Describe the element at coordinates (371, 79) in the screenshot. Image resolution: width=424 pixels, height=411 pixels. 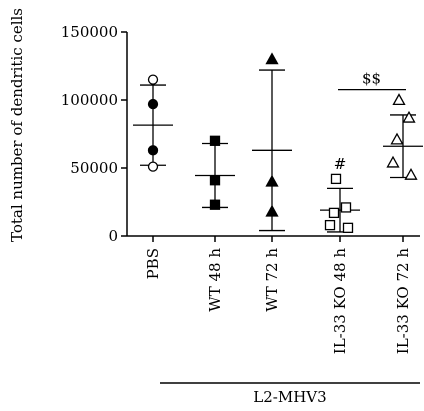
I see `comparison-label: $$` at that location.